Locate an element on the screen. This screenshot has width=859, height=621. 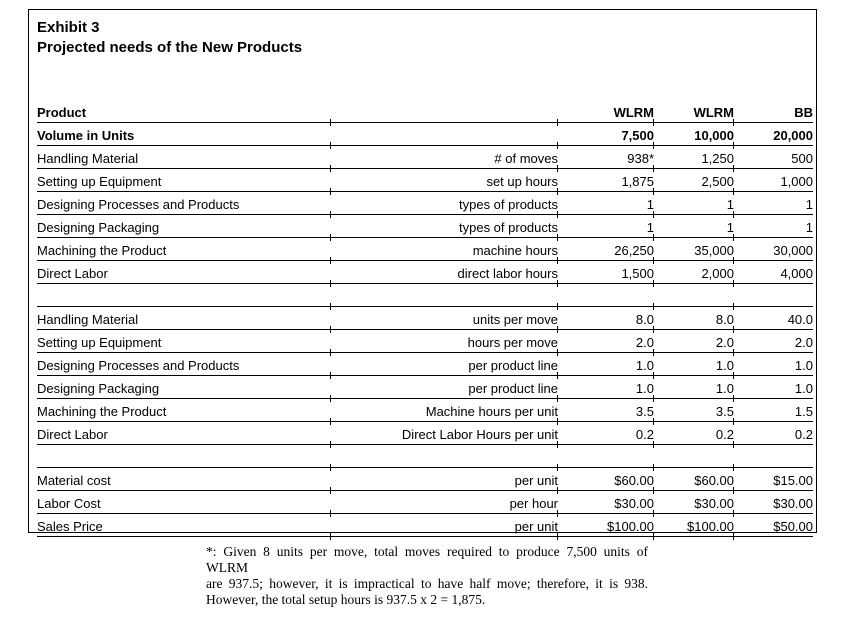
value-cell-wlrm1: $100.00 is located at coordinates (605, 526).